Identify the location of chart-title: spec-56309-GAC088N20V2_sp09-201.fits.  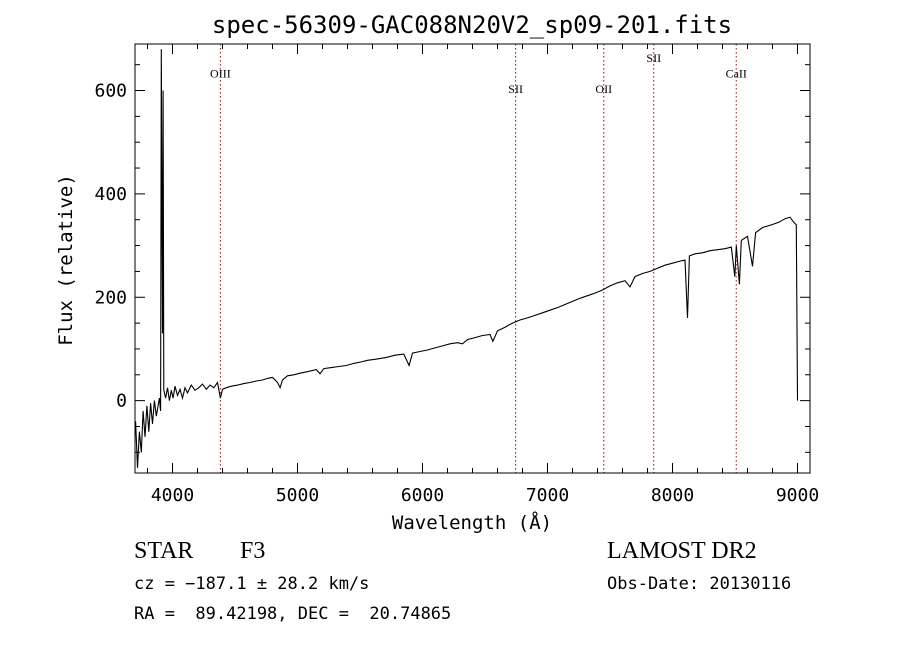
(472, 25).